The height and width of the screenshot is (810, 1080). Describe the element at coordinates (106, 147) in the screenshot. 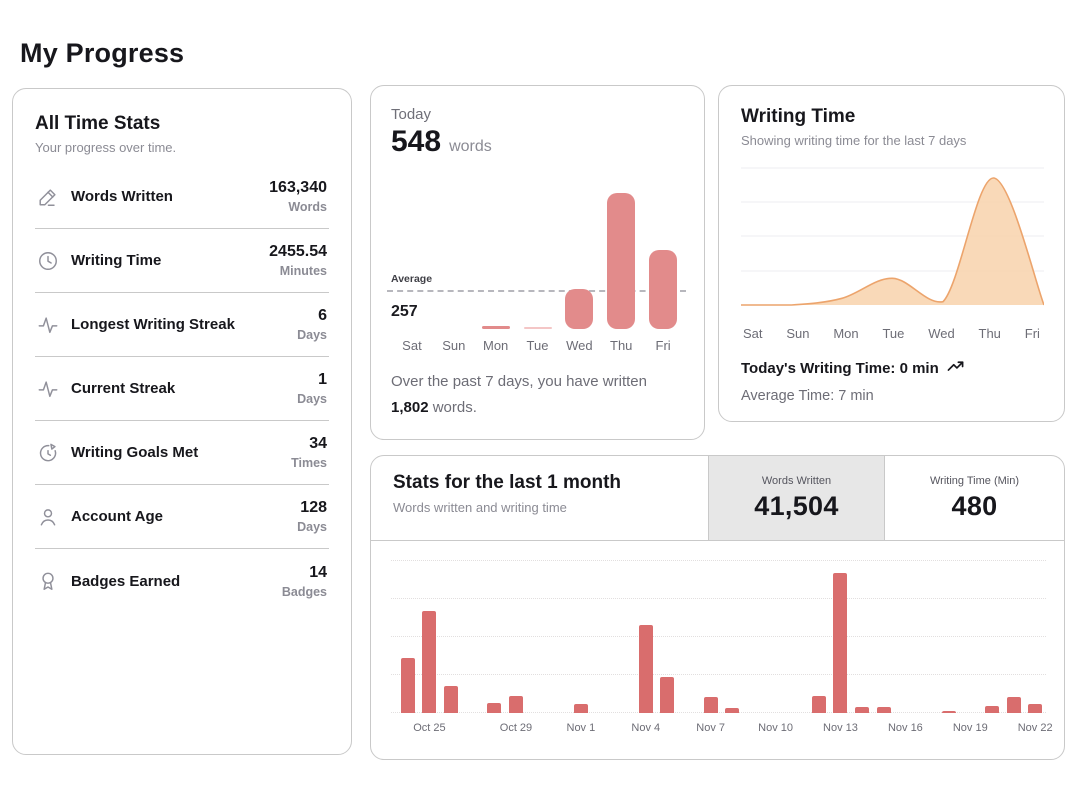

I see `all-time-stats-subtitle: Your progress over time.` at that location.